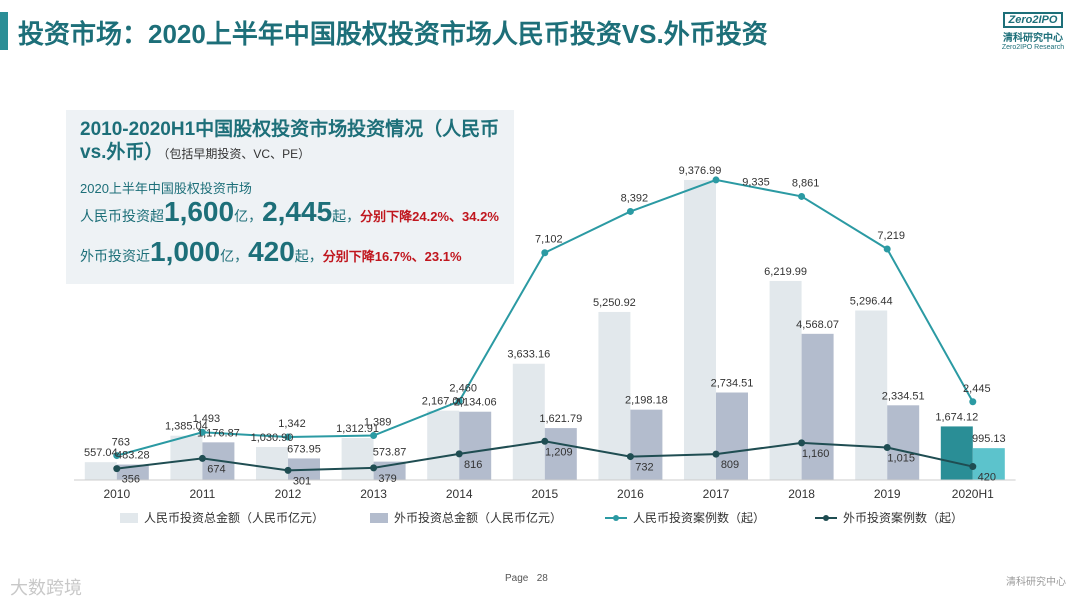  What do you see at coordinates (806, 183) in the screenshot?
I see `label-rmb-cases: 8,861` at bounding box center [806, 183].